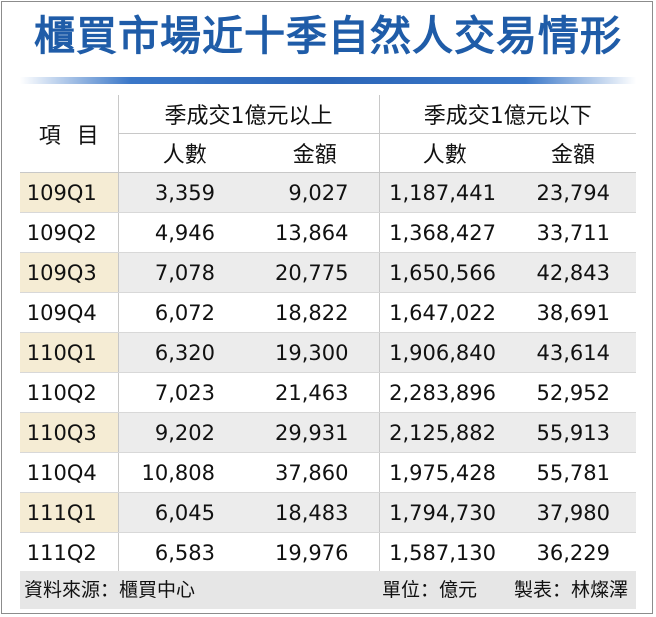  I want to click on period-cell: 109Q4, so click(69, 312).